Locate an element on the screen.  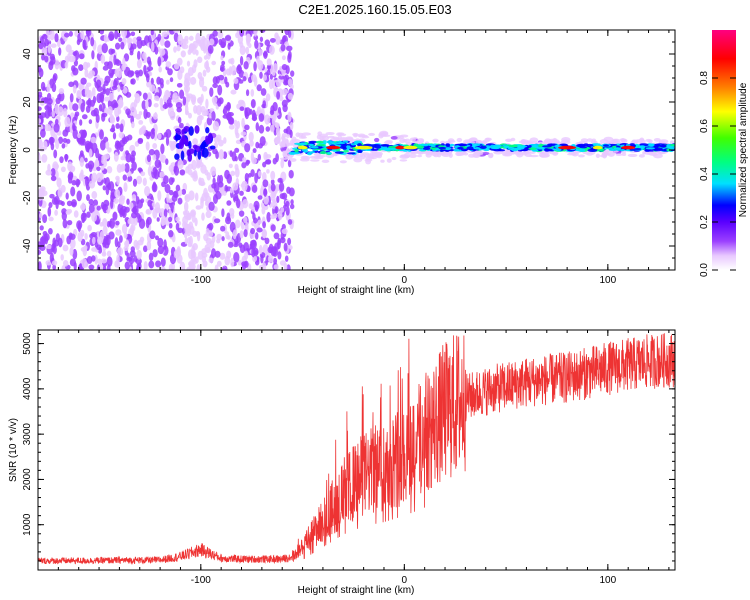
spectrogram-peak is located at coordinates (410, 147).